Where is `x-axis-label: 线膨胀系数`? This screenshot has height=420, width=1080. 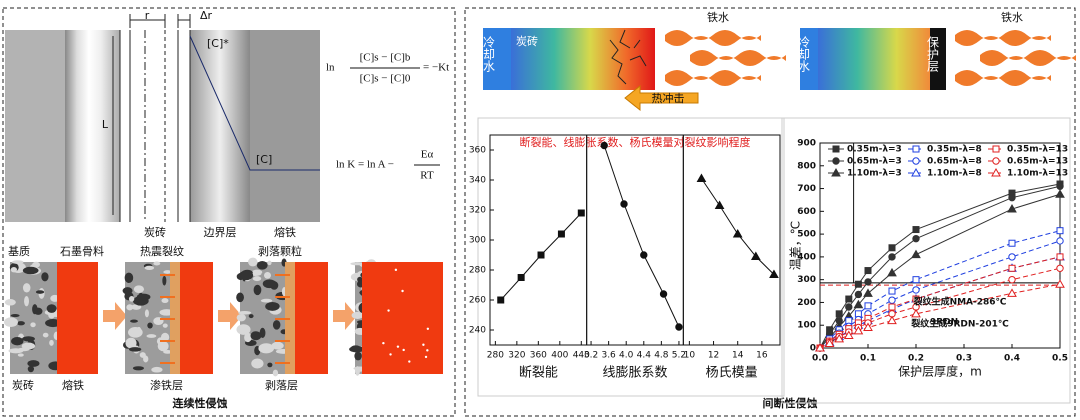
x-axis-label: 线膨胀系数 is located at coordinates (634, 373).